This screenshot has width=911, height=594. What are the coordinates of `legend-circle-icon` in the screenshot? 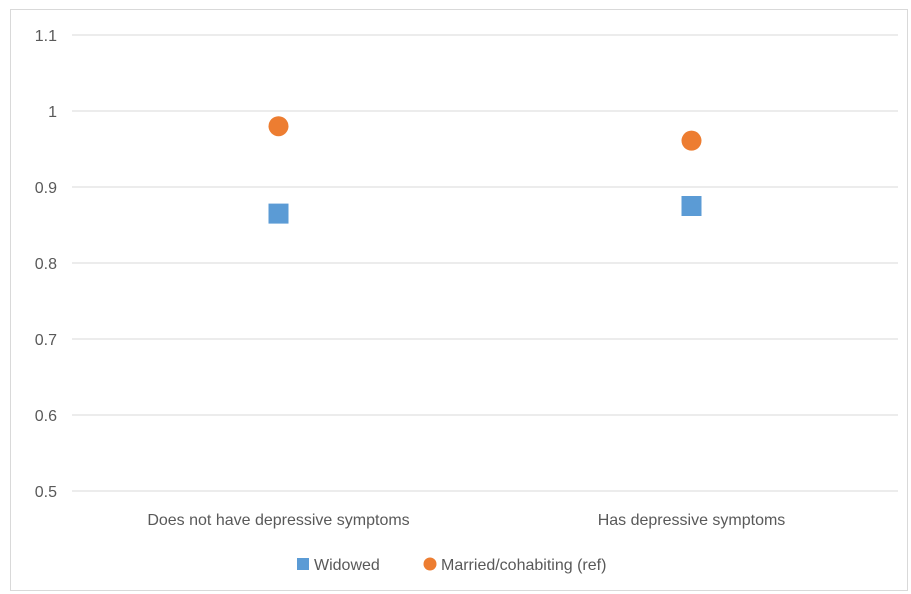 It's located at (430, 564).